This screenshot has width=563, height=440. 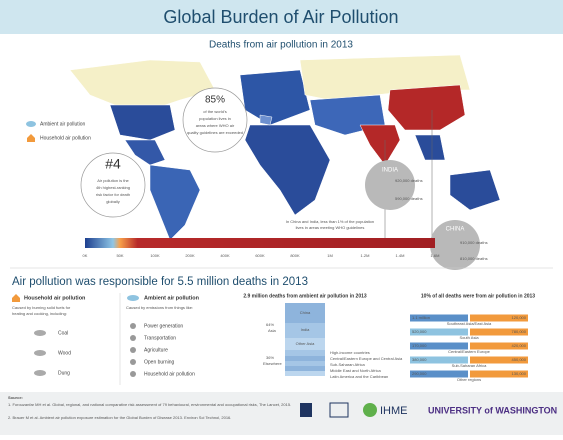 I want to click on segment-label: Other Asia, so click(x=305, y=343).